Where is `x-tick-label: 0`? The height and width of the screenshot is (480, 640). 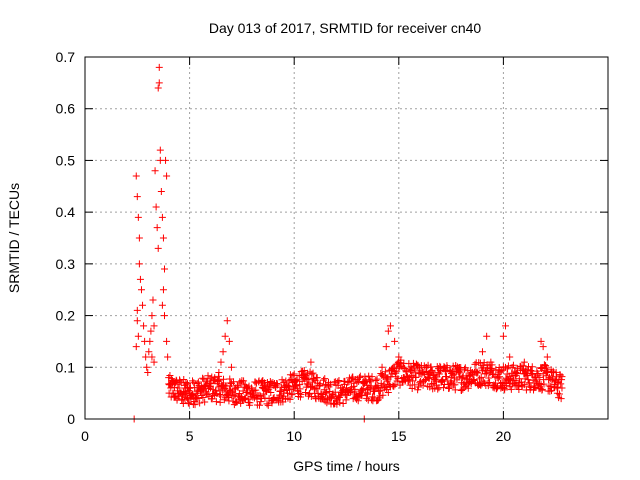
x-tick-label: 0 is located at coordinates (85, 436).